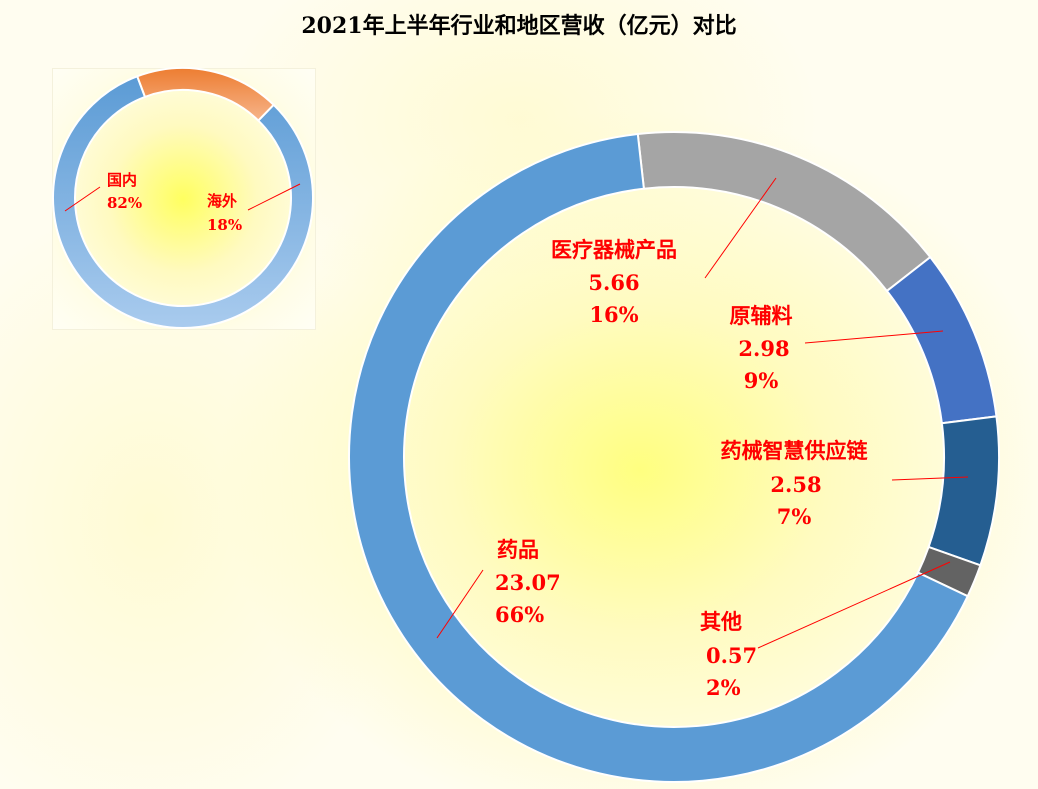  I want to click on slice-value-supply-chain: 2.58, so click(795, 484).